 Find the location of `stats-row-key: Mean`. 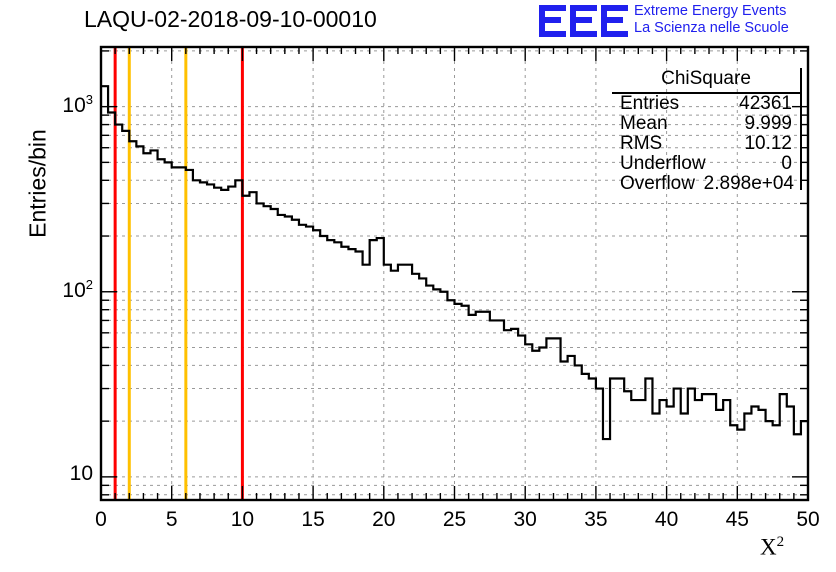

stats-row-key: Mean is located at coordinates (644, 123).